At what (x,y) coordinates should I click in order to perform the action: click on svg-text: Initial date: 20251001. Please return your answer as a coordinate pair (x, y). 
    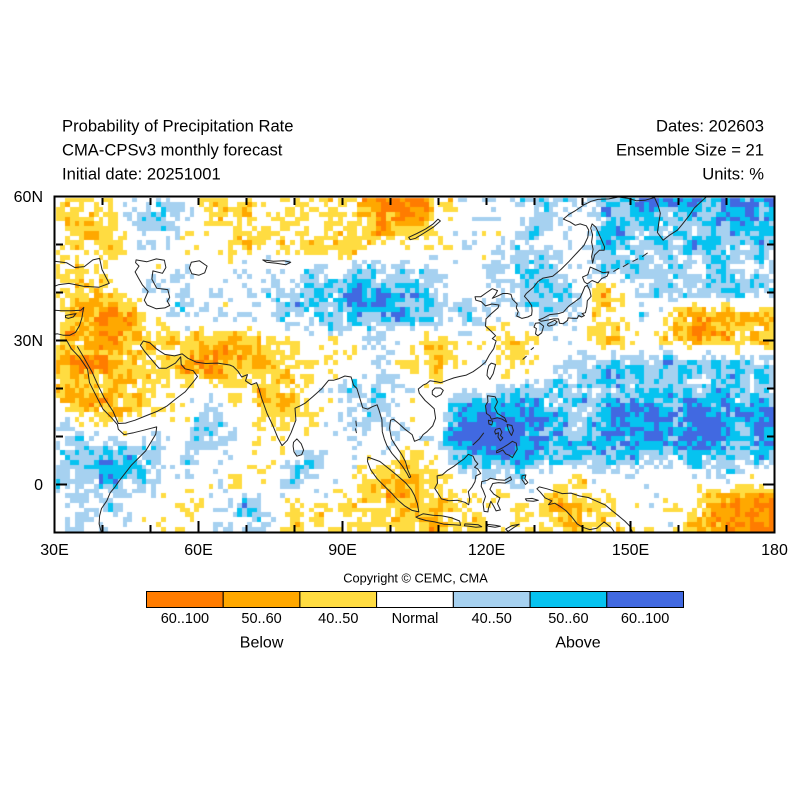
    Looking at the image, I should click on (141, 174).